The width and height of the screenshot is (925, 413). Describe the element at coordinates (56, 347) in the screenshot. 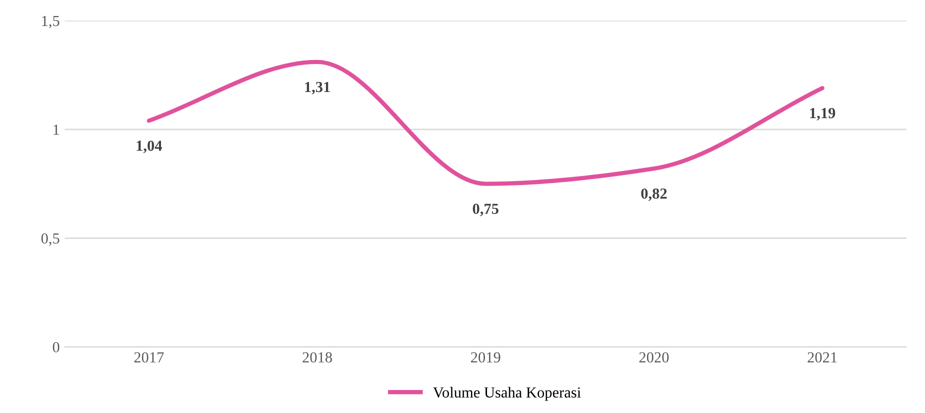

I see `y-tick-label: 0` at that location.